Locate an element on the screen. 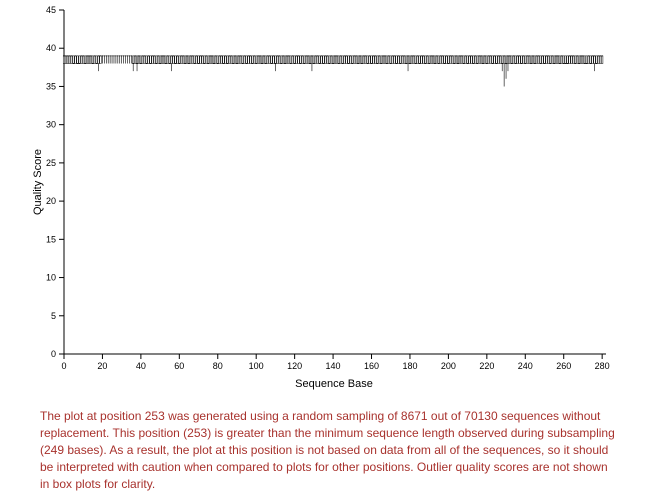 The width and height of the screenshot is (645, 500). x-tick-label: 200 is located at coordinates (448, 366).